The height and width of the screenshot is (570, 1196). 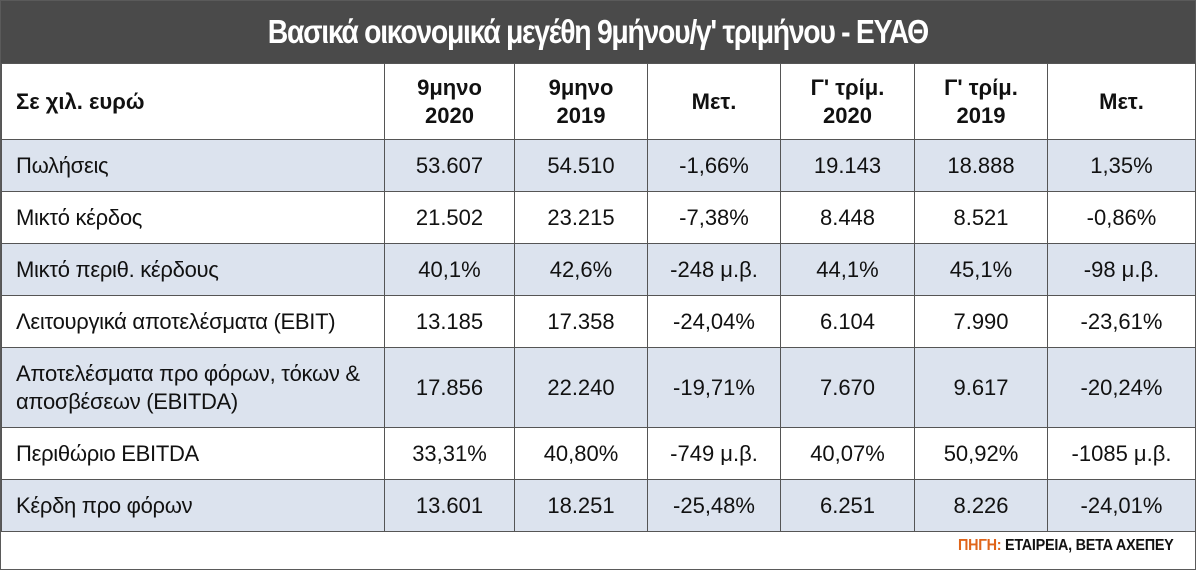 What do you see at coordinates (193, 217) in the screenshot?
I see `row-label: Μικτό κέρδος` at bounding box center [193, 217].